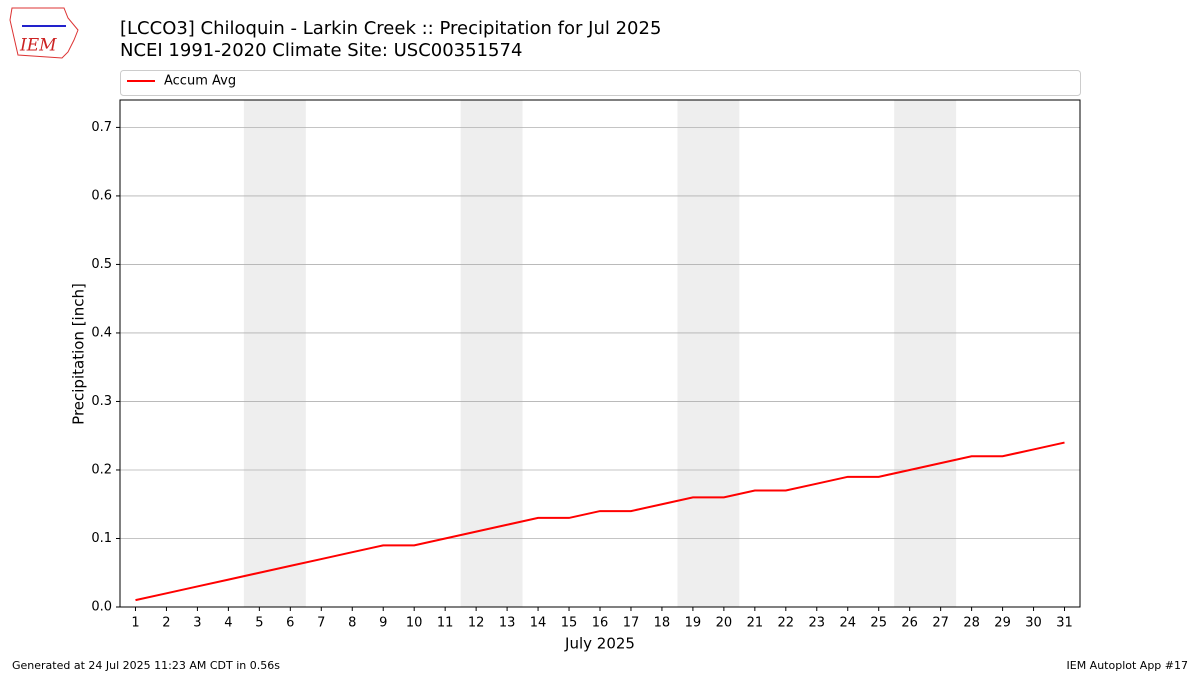  What do you see at coordinates (197, 623) in the screenshot?
I see `x-tick-label: 3` at bounding box center [197, 623].